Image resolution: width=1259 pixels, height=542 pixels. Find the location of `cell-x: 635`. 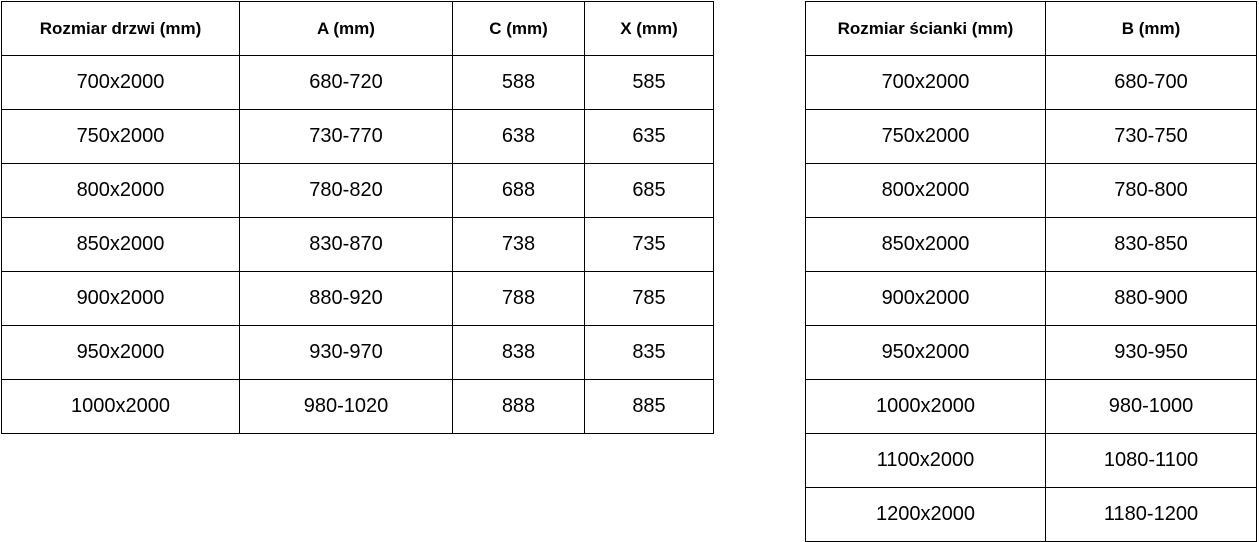

cell-x: 635 is located at coordinates (649, 136).